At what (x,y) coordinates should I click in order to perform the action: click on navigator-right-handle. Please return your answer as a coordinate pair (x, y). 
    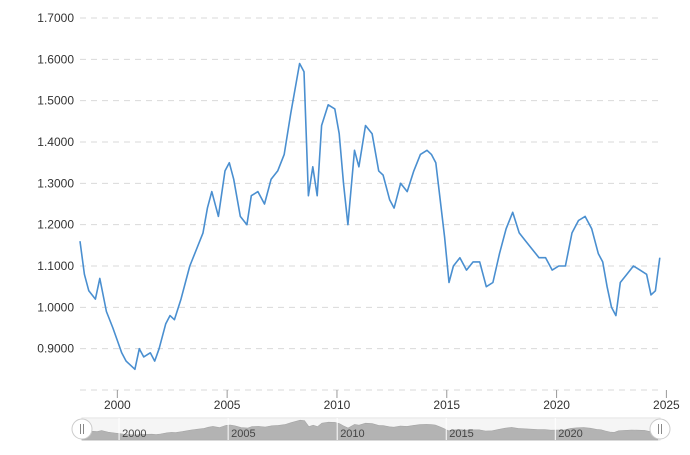
    Looking at the image, I should click on (660, 429).